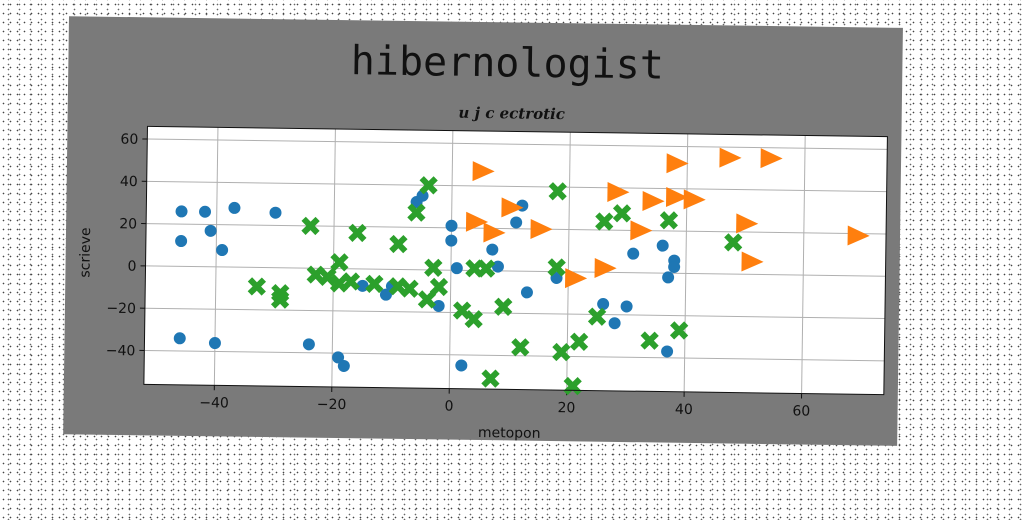 This screenshot has height=520, width=1024. Describe the element at coordinates (131, 267) in the screenshot. I see `y-tick-label: 0` at that location.